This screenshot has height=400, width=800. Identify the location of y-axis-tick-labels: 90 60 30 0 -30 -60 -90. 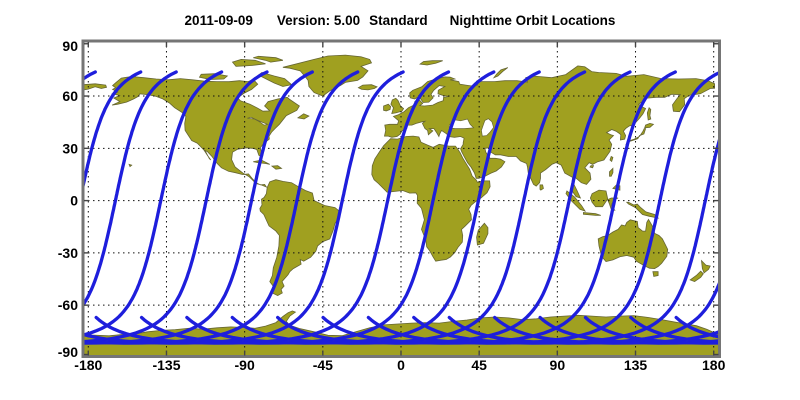
(68, 199).